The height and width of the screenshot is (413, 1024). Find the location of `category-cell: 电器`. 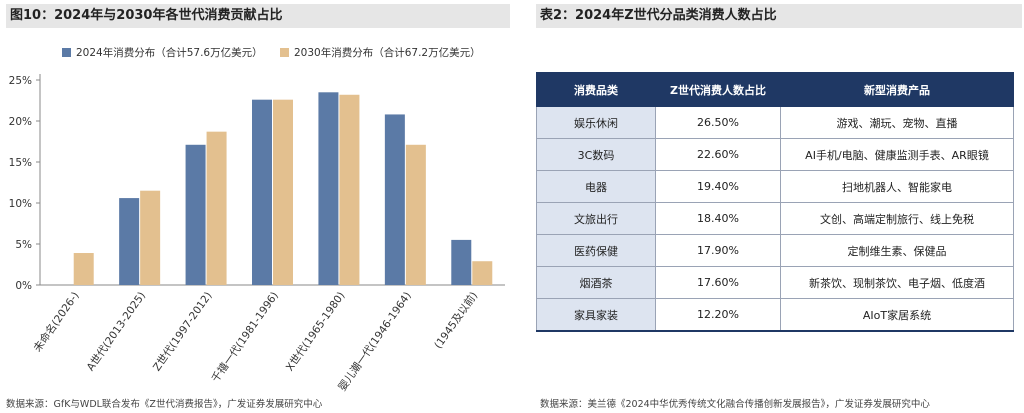

category-cell: 电器 is located at coordinates (596, 186).